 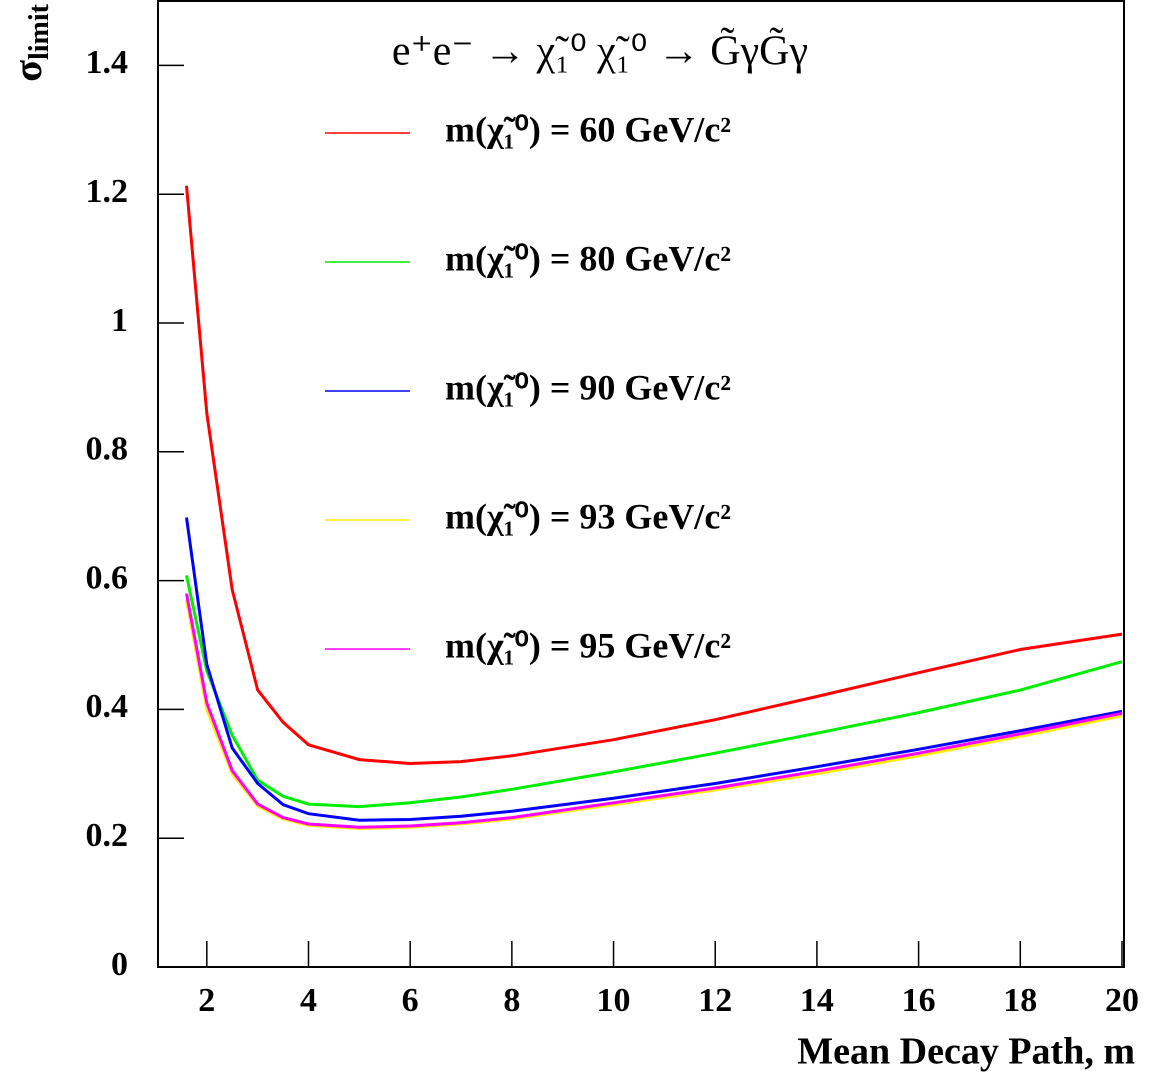 What do you see at coordinates (614, 1000) in the screenshot?
I see `x-tick-label: 10` at bounding box center [614, 1000].